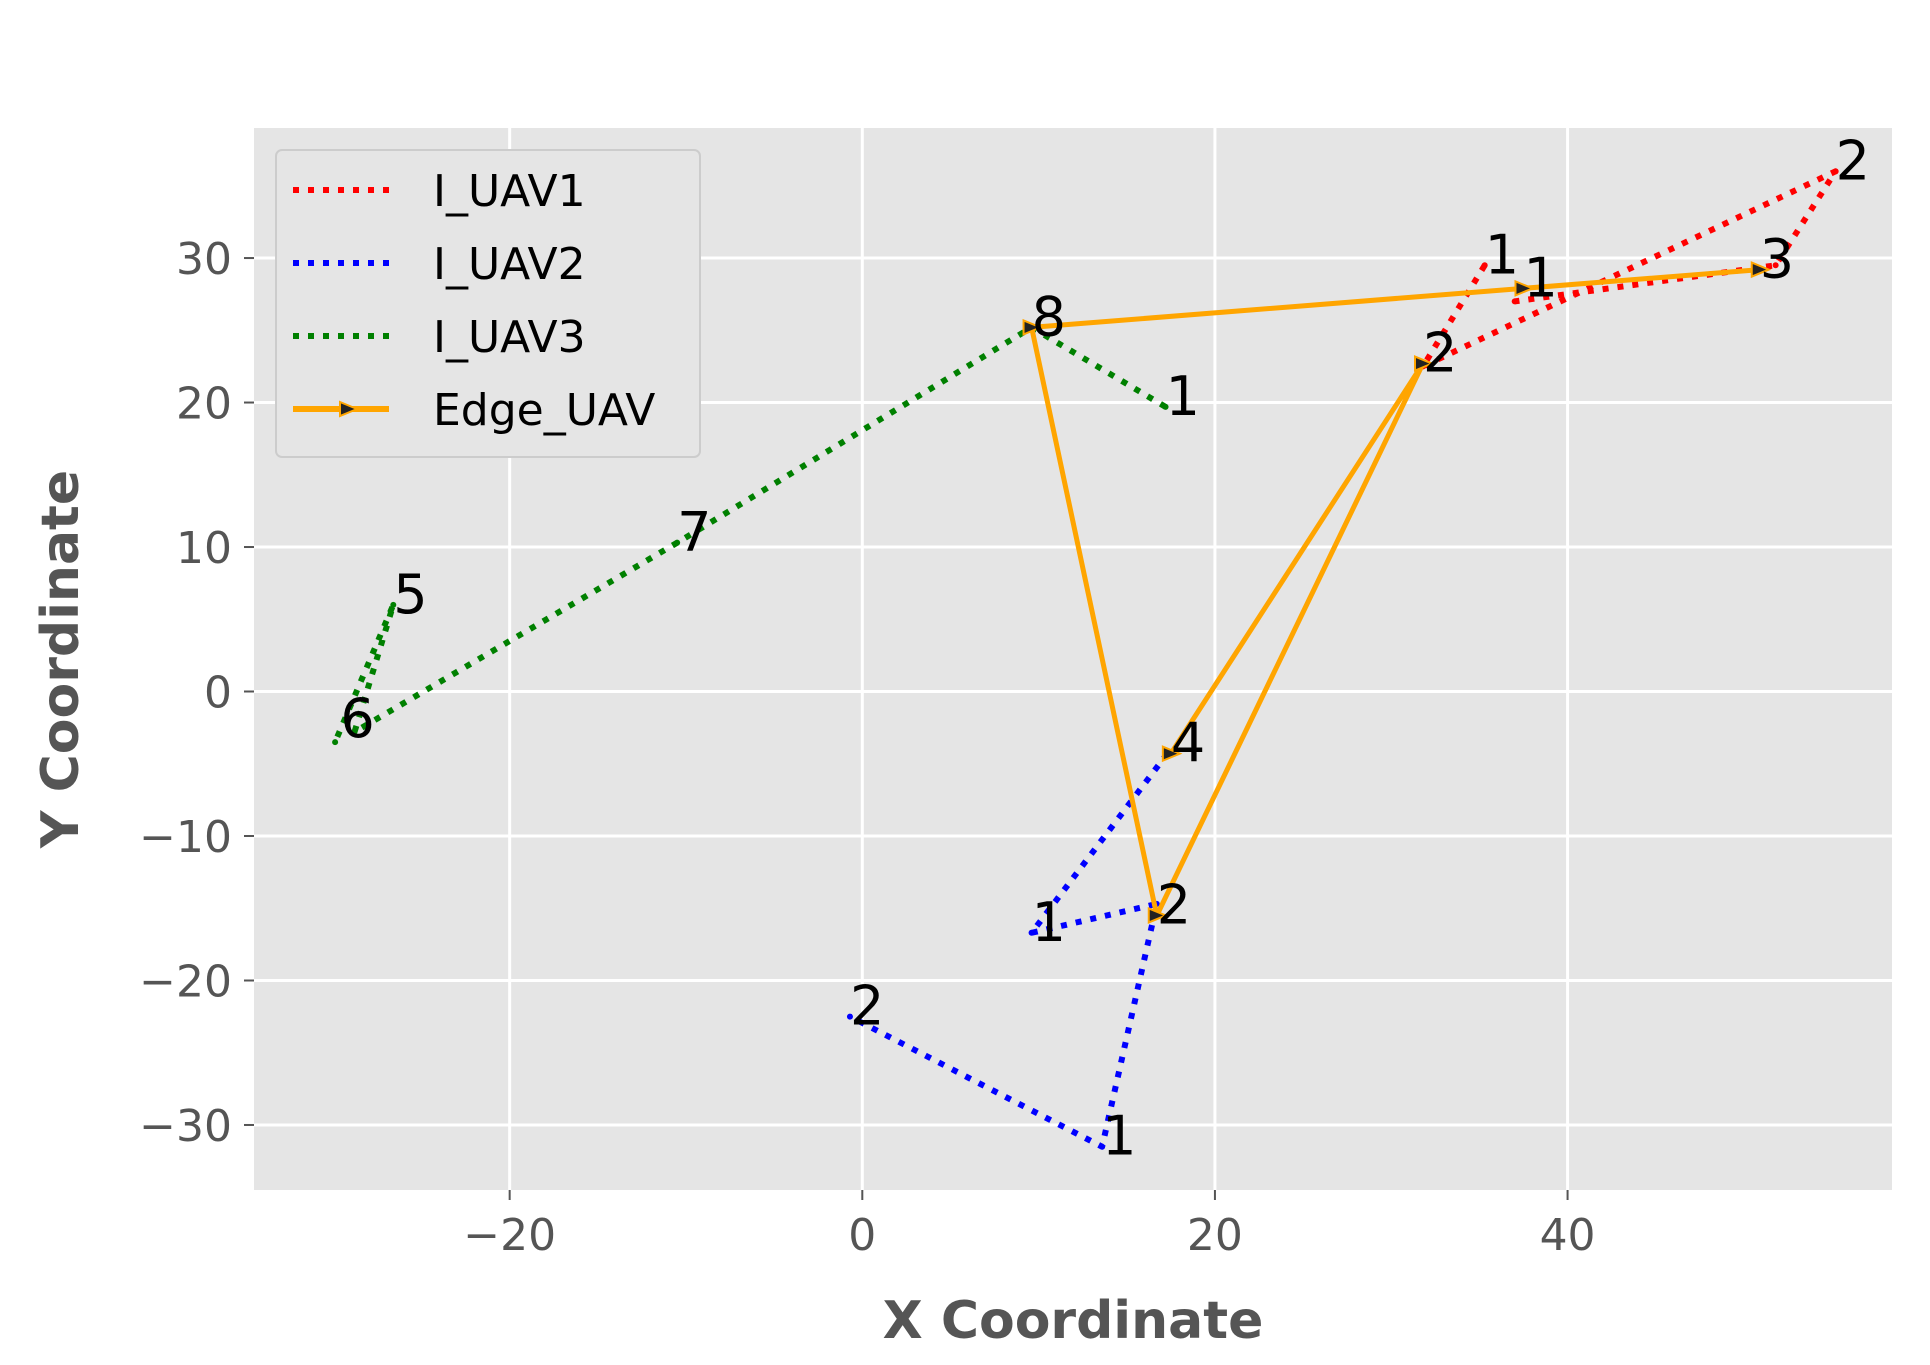 This screenshot has width=1930, height=1365. Describe the element at coordinates (750, 534) in the screenshot. I see `series-line-i-uav3` at that location.